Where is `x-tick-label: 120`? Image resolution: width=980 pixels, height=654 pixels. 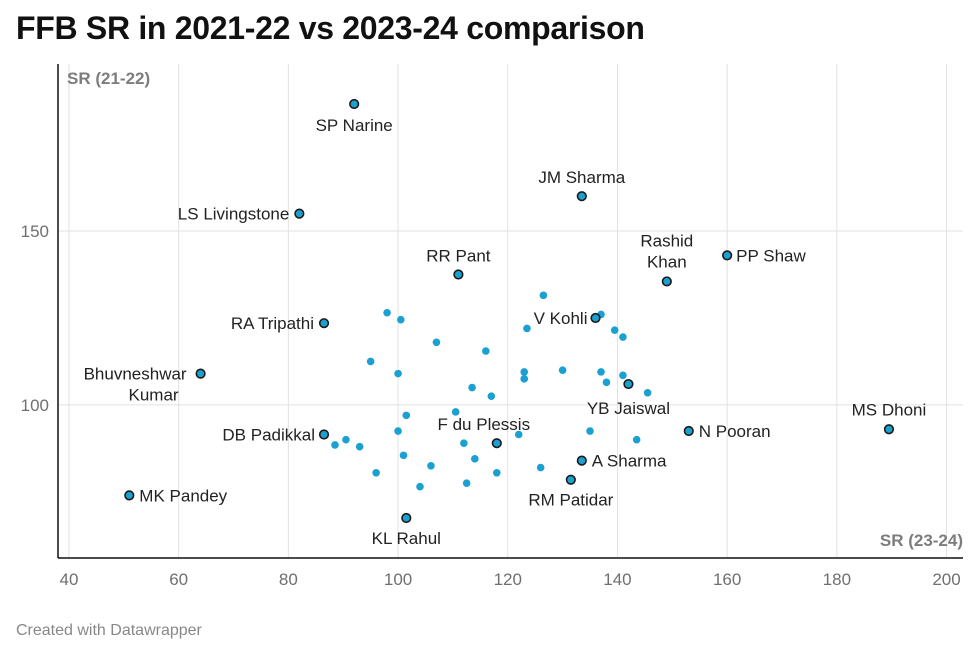
x-tick-label: 120 is located at coordinates (508, 579).